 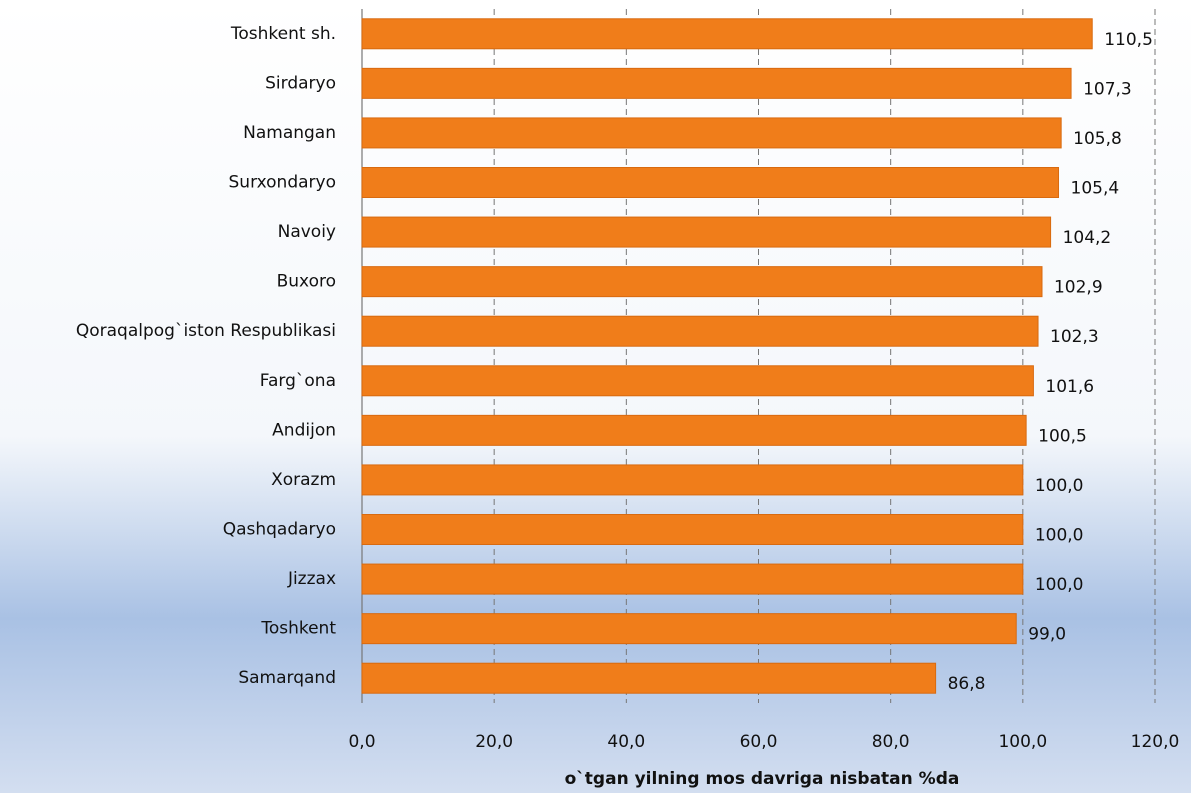 I want to click on x-tick-label: 80,0, so click(x=891, y=742).